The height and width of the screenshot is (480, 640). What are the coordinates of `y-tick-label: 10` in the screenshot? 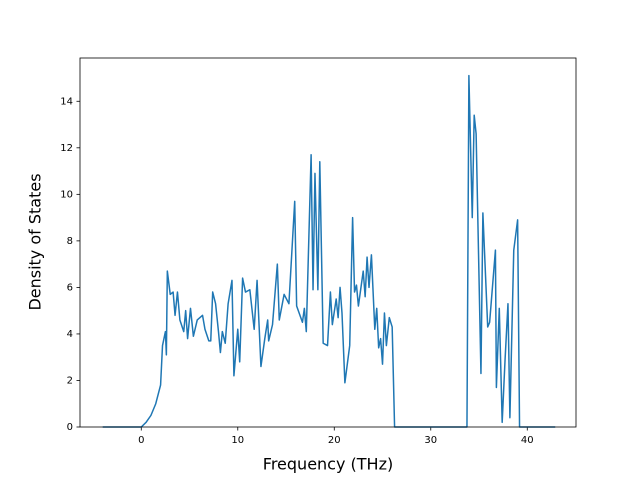 It's located at (66, 194).